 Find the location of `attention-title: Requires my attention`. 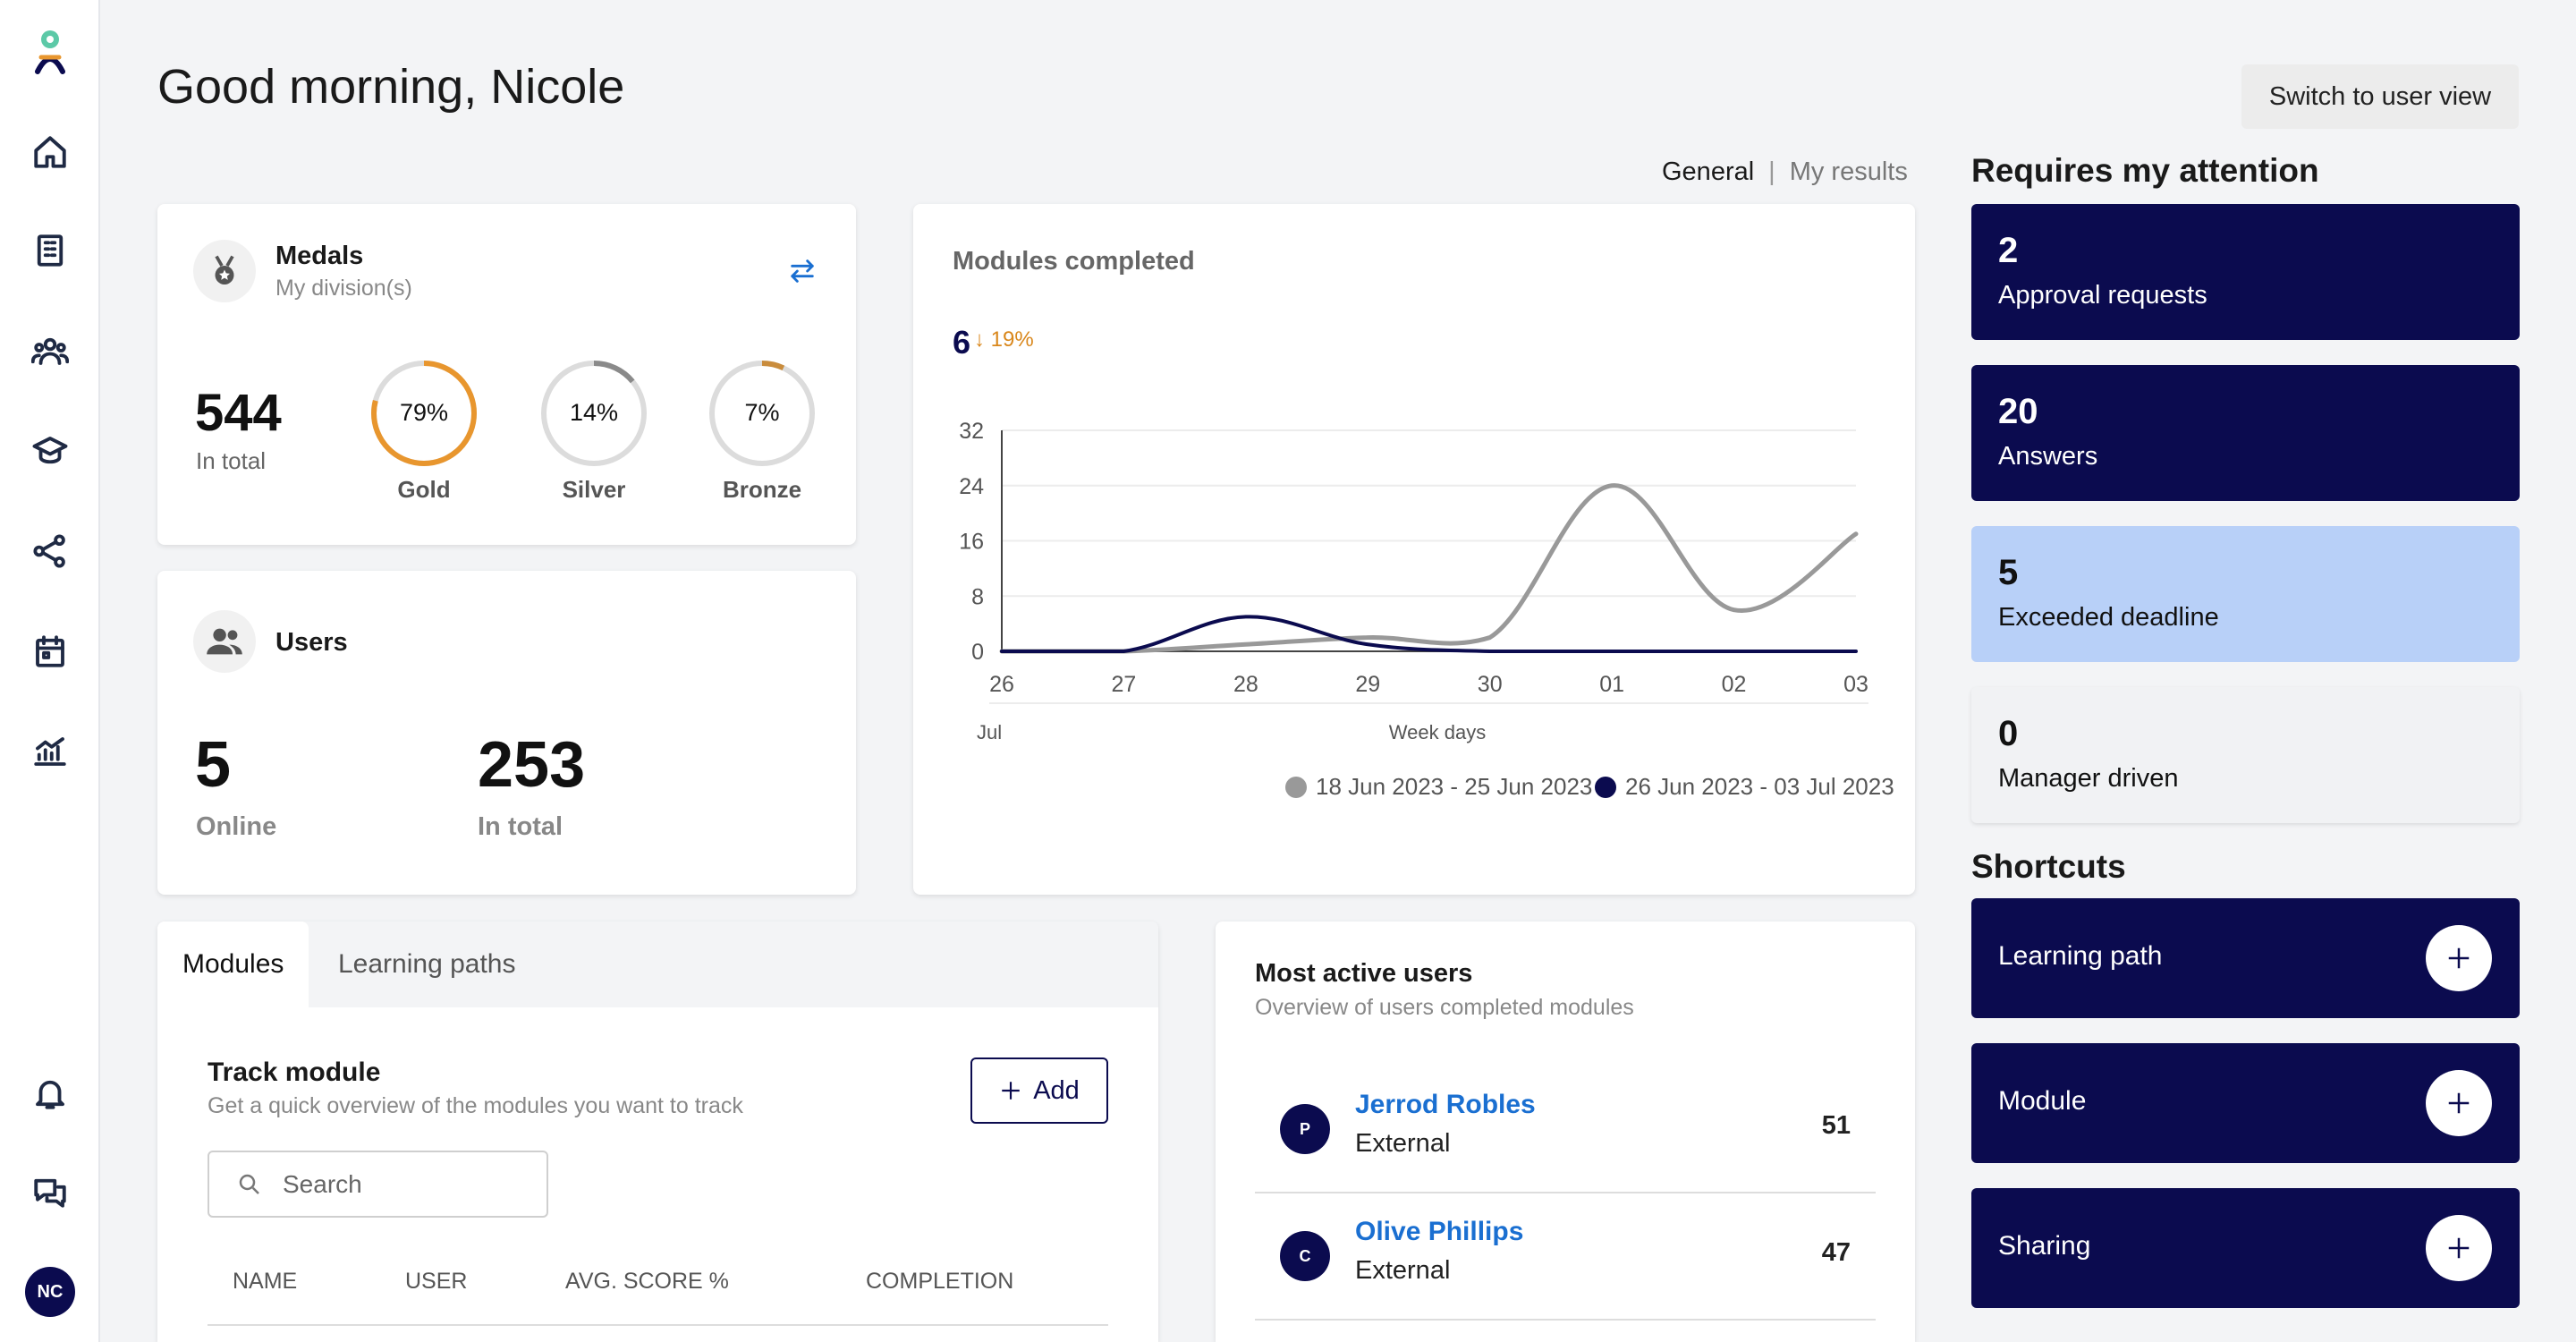

attention-title: Requires my attention is located at coordinates (2145, 171).